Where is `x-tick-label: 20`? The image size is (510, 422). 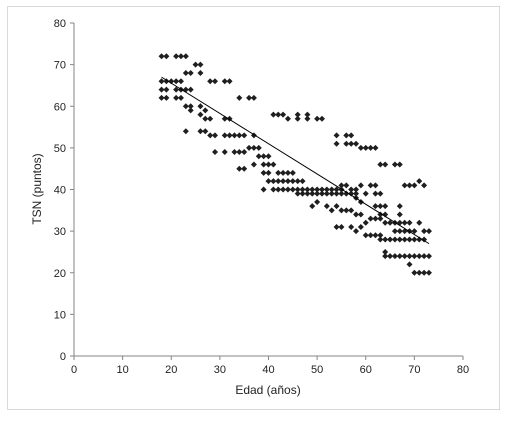
x-tick-label: 20 is located at coordinates (171, 370).